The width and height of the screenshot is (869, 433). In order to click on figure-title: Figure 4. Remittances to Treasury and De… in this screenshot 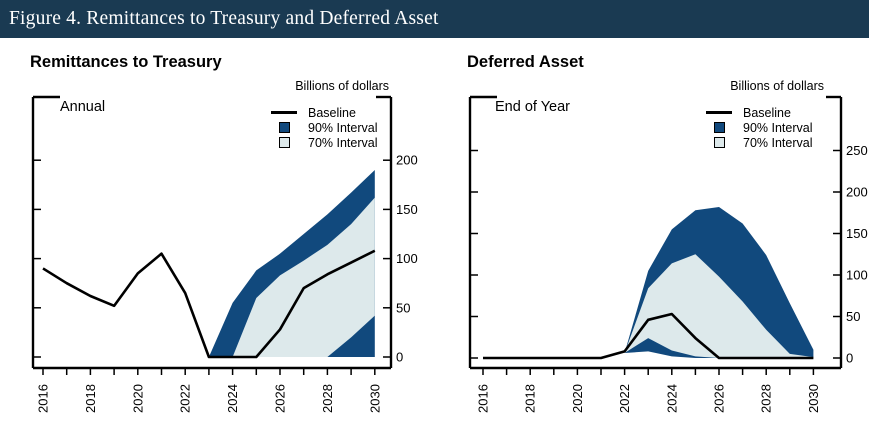, I will do `click(224, 18)`.